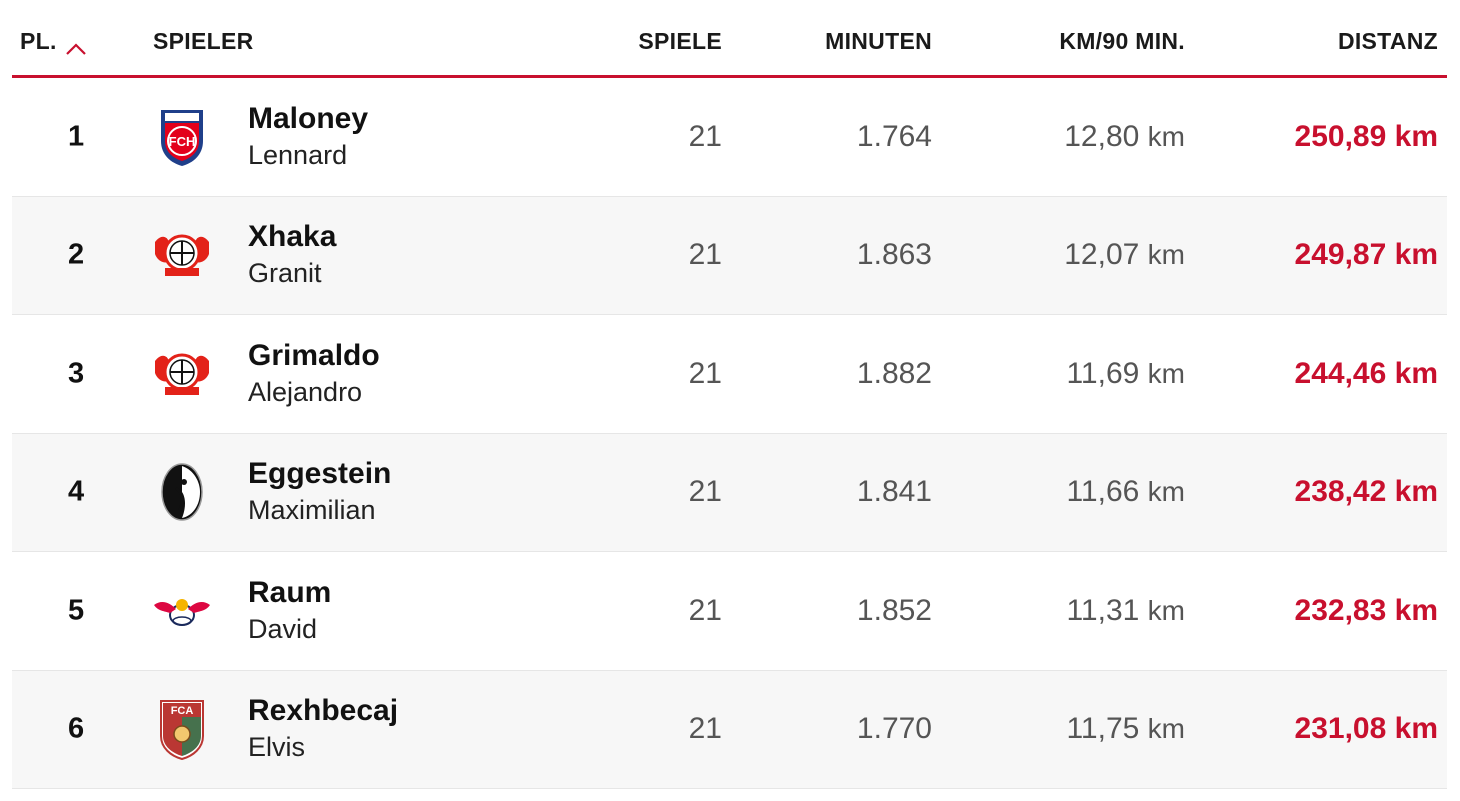 The height and width of the screenshot is (801, 1460). What do you see at coordinates (894, 492) in the screenshot?
I see `minutes-cell: 1.841` at bounding box center [894, 492].